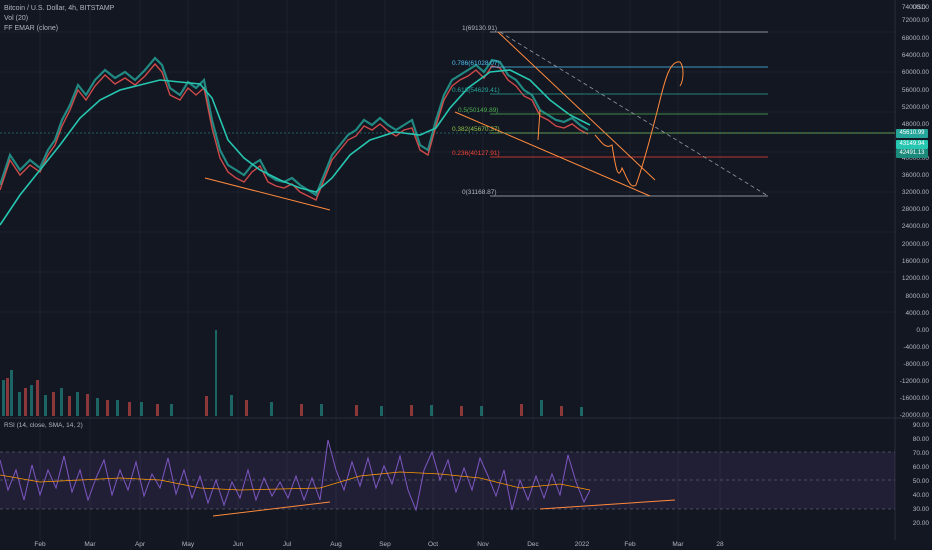  Describe the element at coordinates (140, 544) in the screenshot. I see `svg-text: Apr` at that location.